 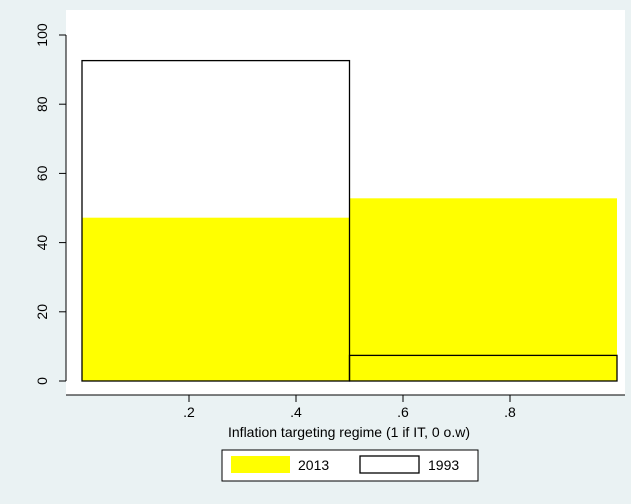 I want to click on x-tick-label: .8, so click(x=510, y=412).